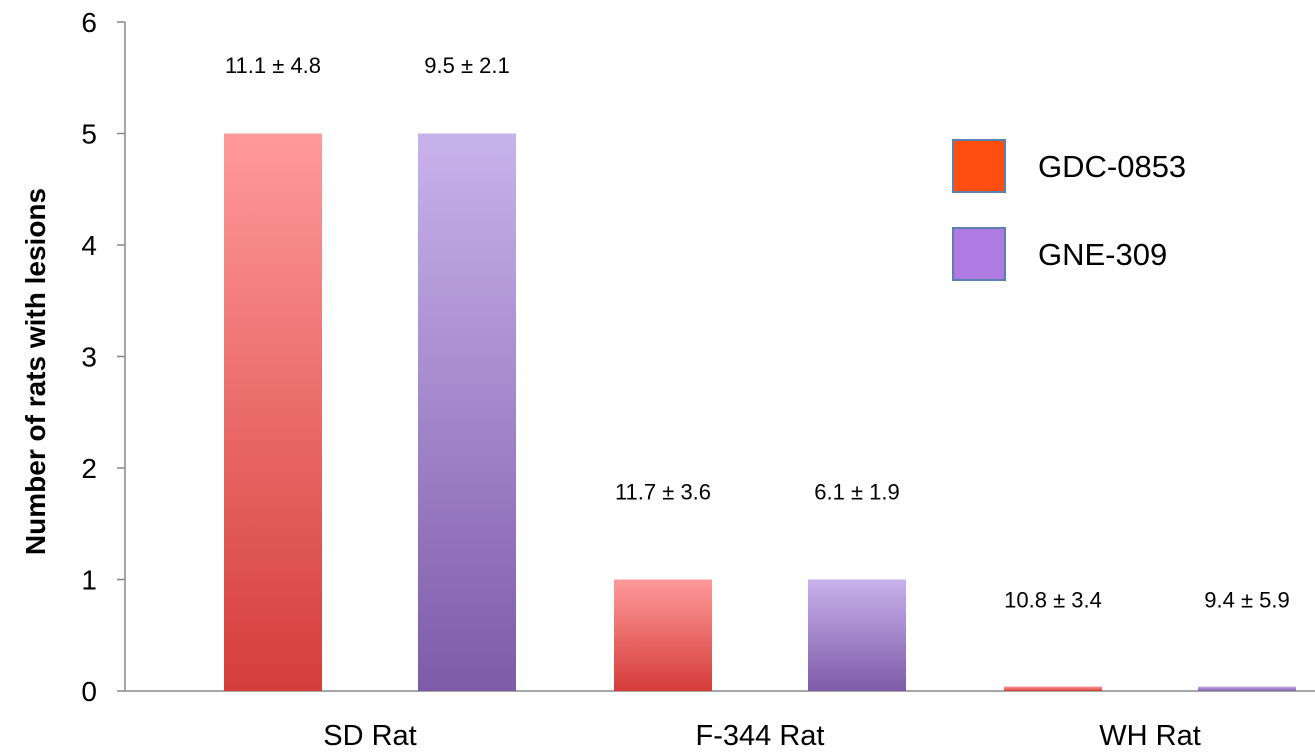  I want to click on y-tick-label: 6, so click(89, 22).